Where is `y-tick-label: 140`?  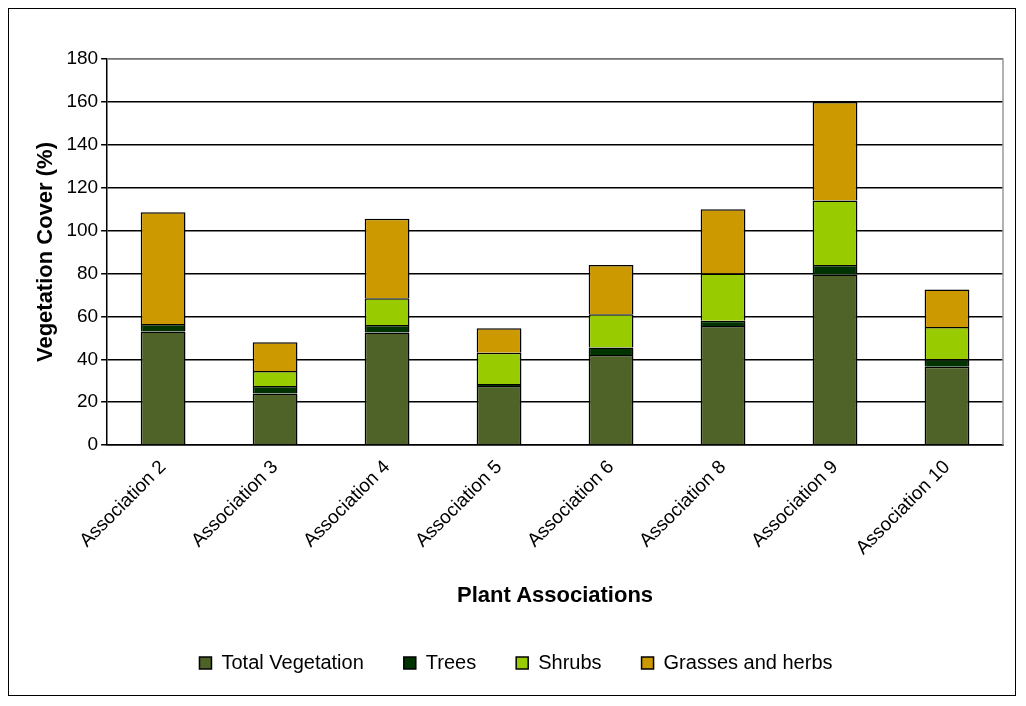 y-tick-label: 140 is located at coordinates (82, 144).